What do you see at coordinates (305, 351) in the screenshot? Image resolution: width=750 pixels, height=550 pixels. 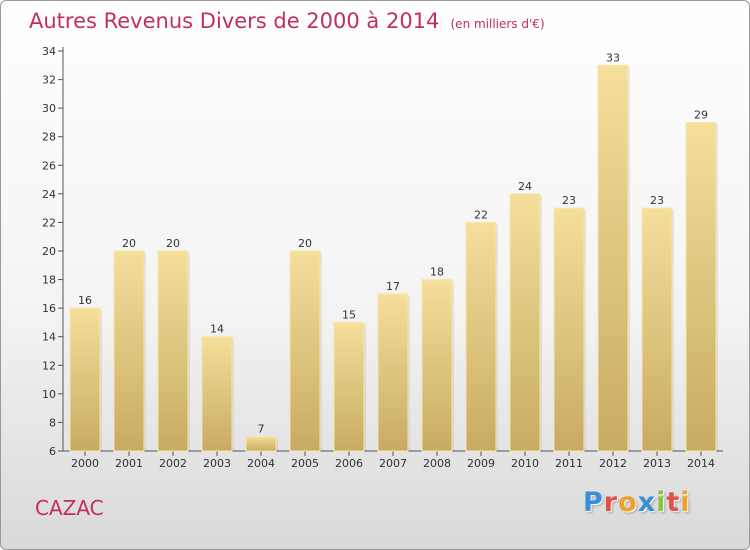 I see `bar-2005` at bounding box center [305, 351].